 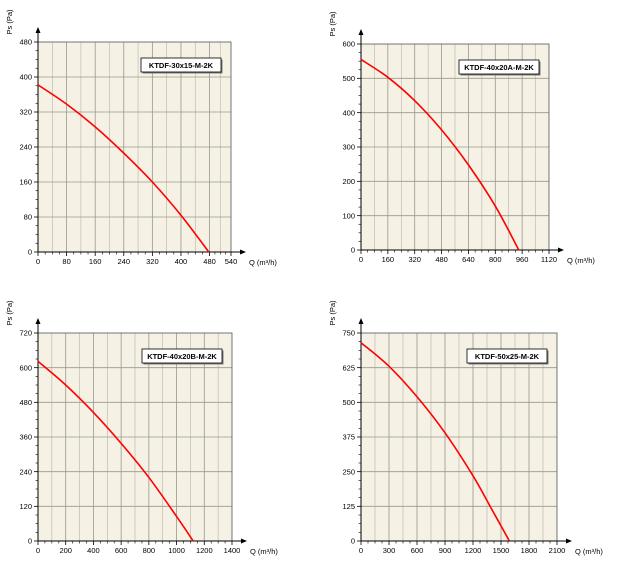 What do you see at coordinates (348, 147) in the screenshot?
I see `y-tick-label: 300` at bounding box center [348, 147].